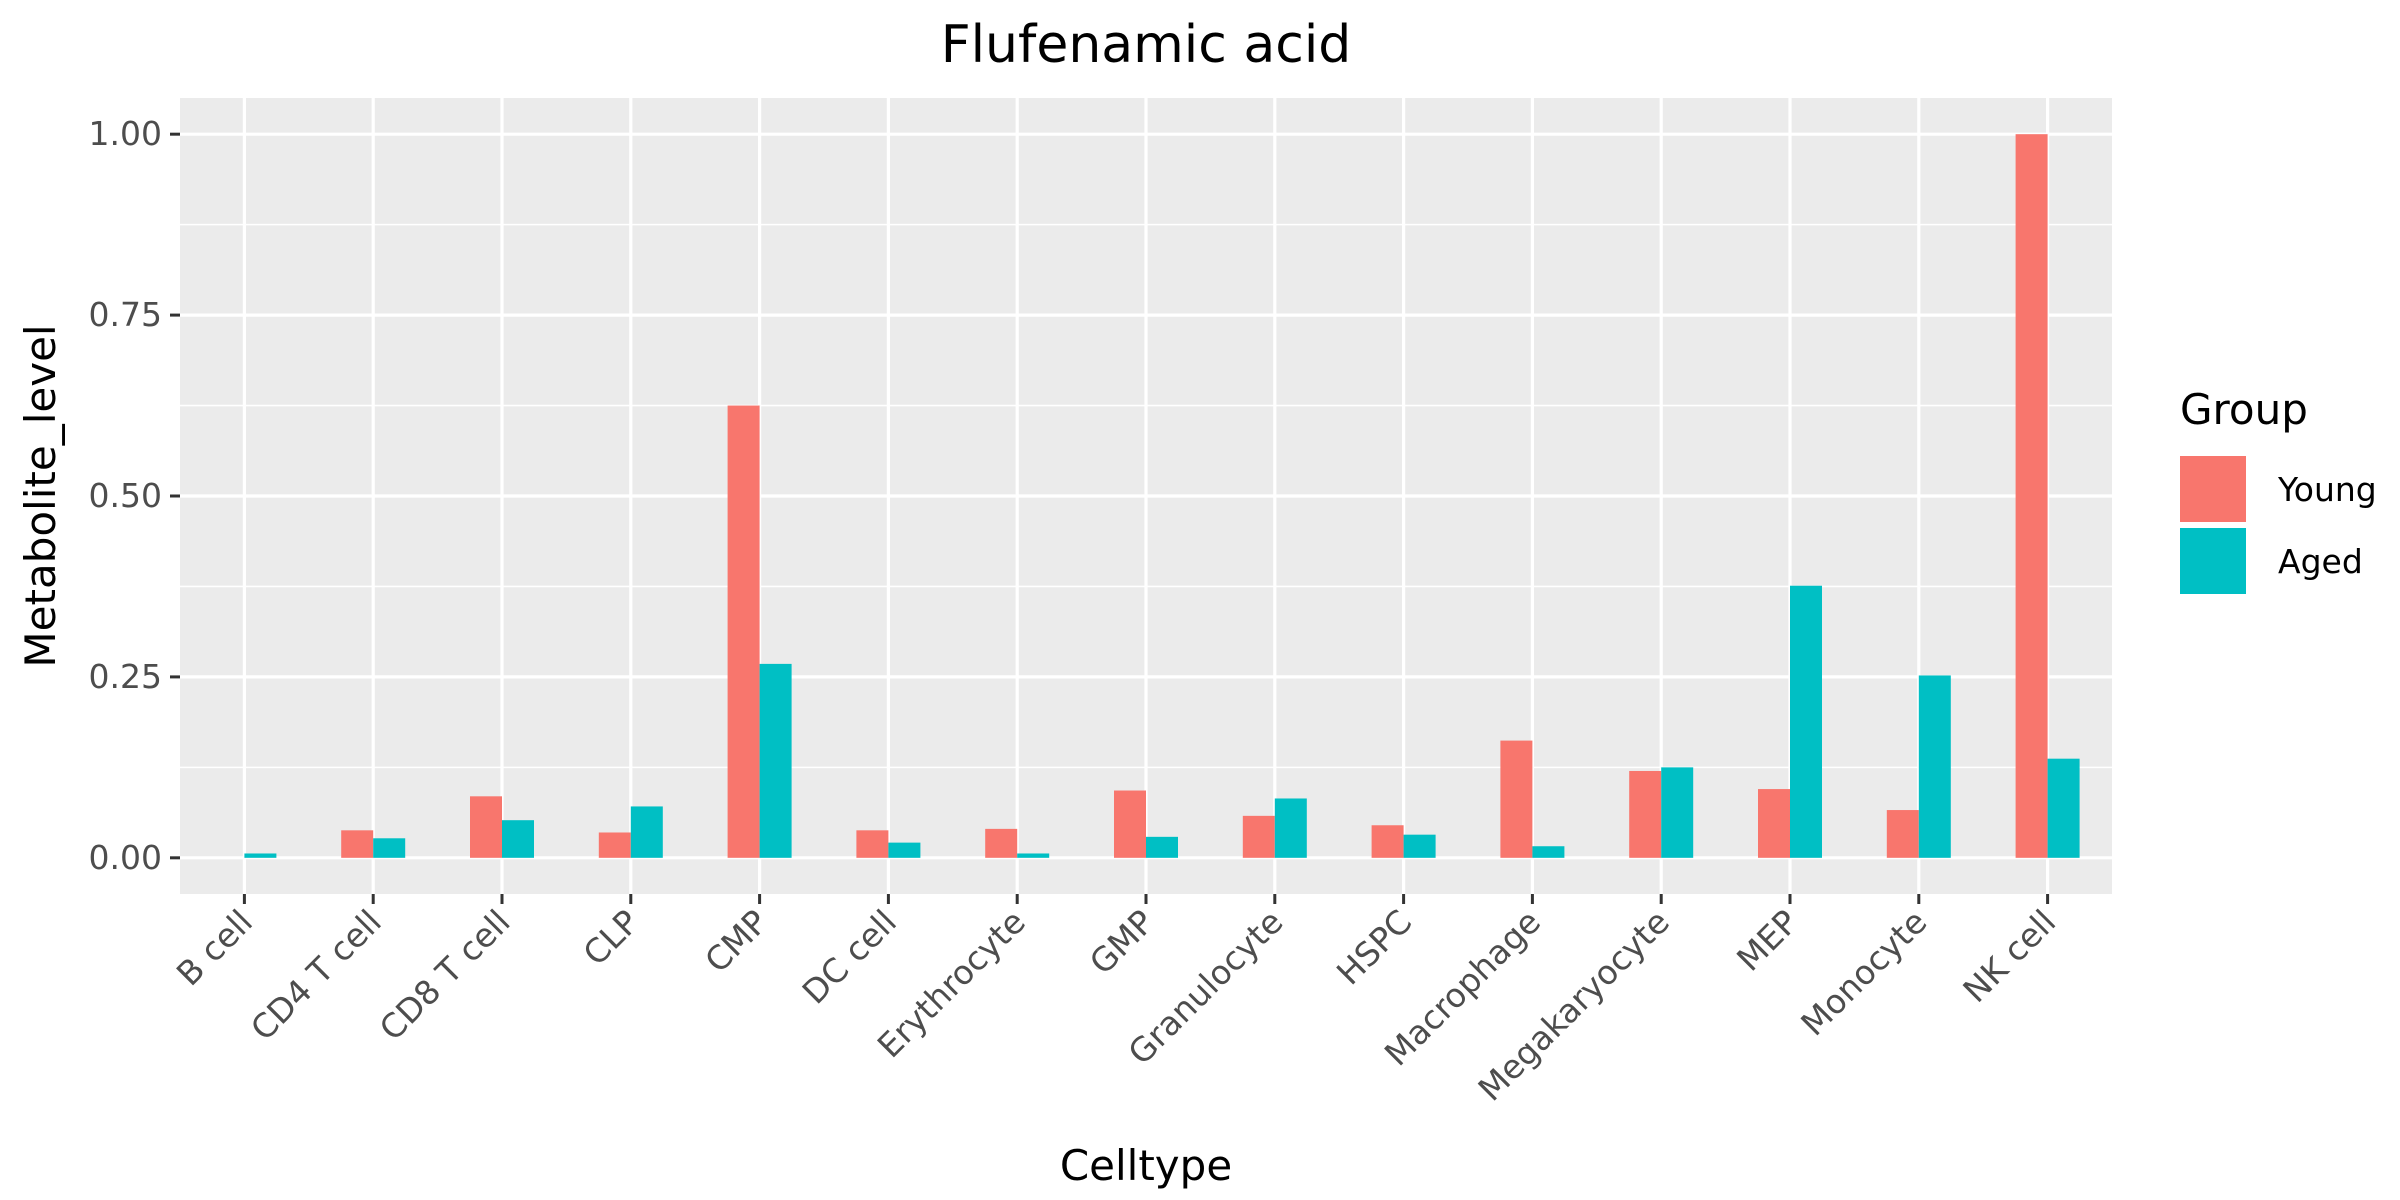 The width and height of the screenshot is (2400, 1200). Describe the element at coordinates (316, 975) in the screenshot. I see `x-tick-label: CD4 T cell` at that location.